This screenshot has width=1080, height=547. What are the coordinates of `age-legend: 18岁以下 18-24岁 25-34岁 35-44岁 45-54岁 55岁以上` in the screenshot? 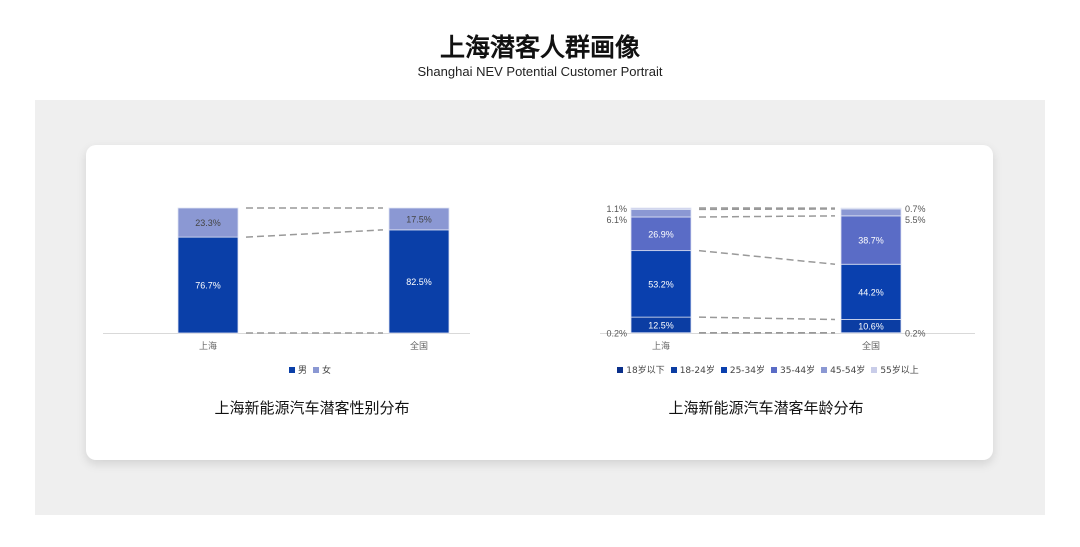 It's located at (768, 369).